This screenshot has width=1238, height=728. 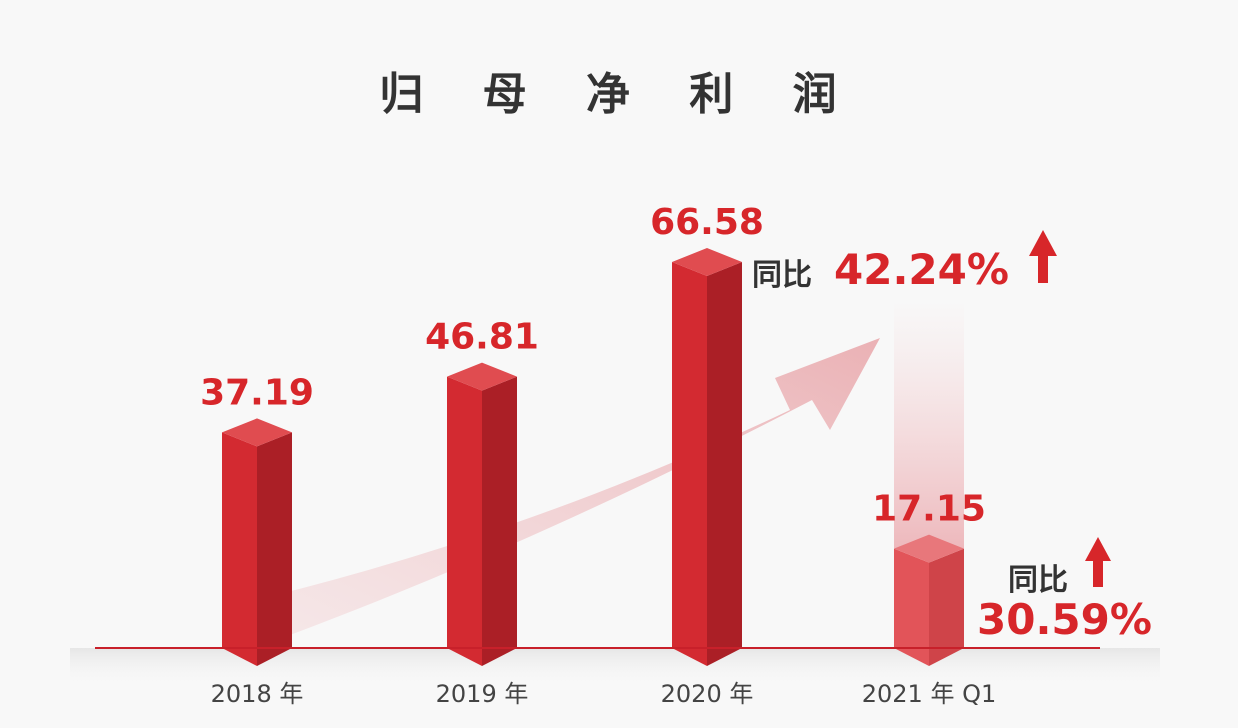 What do you see at coordinates (1038, 580) in the screenshot?
I see `yoy-label-2021q1: 同比` at bounding box center [1038, 580].